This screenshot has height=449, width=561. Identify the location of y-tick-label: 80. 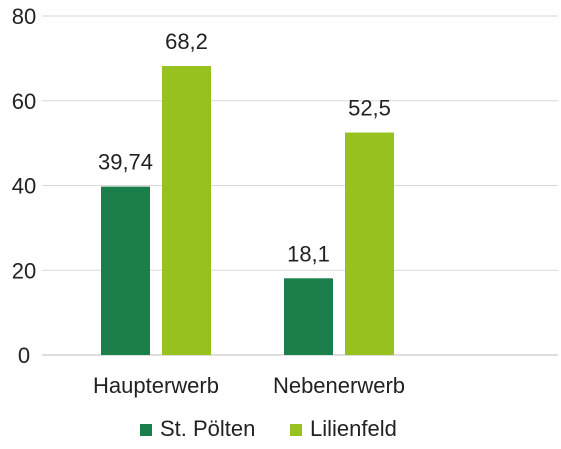
(24, 16).